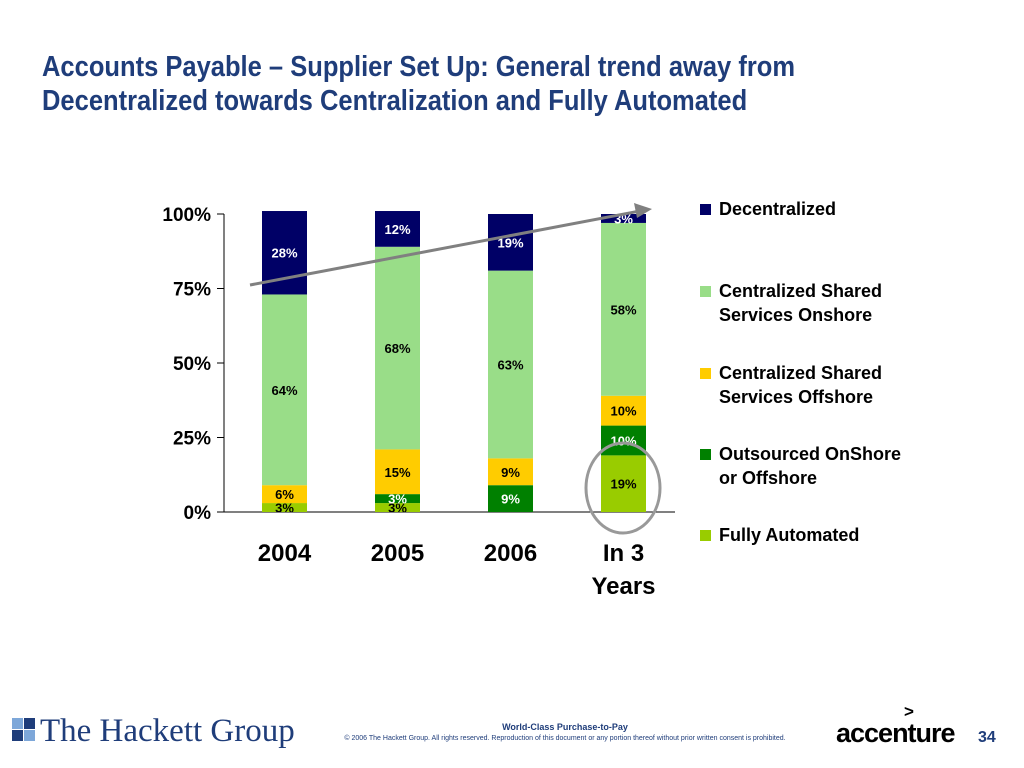 This screenshot has width=1024, height=768. I want to click on legend-label-line: Fully Automated, so click(789, 535).